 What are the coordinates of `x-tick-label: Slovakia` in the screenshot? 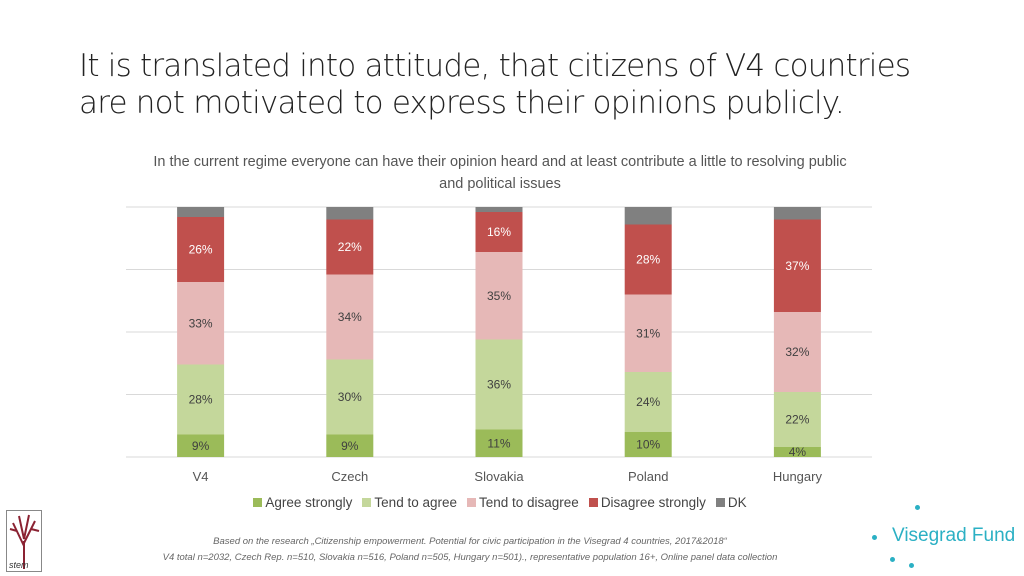 It's located at (499, 476).